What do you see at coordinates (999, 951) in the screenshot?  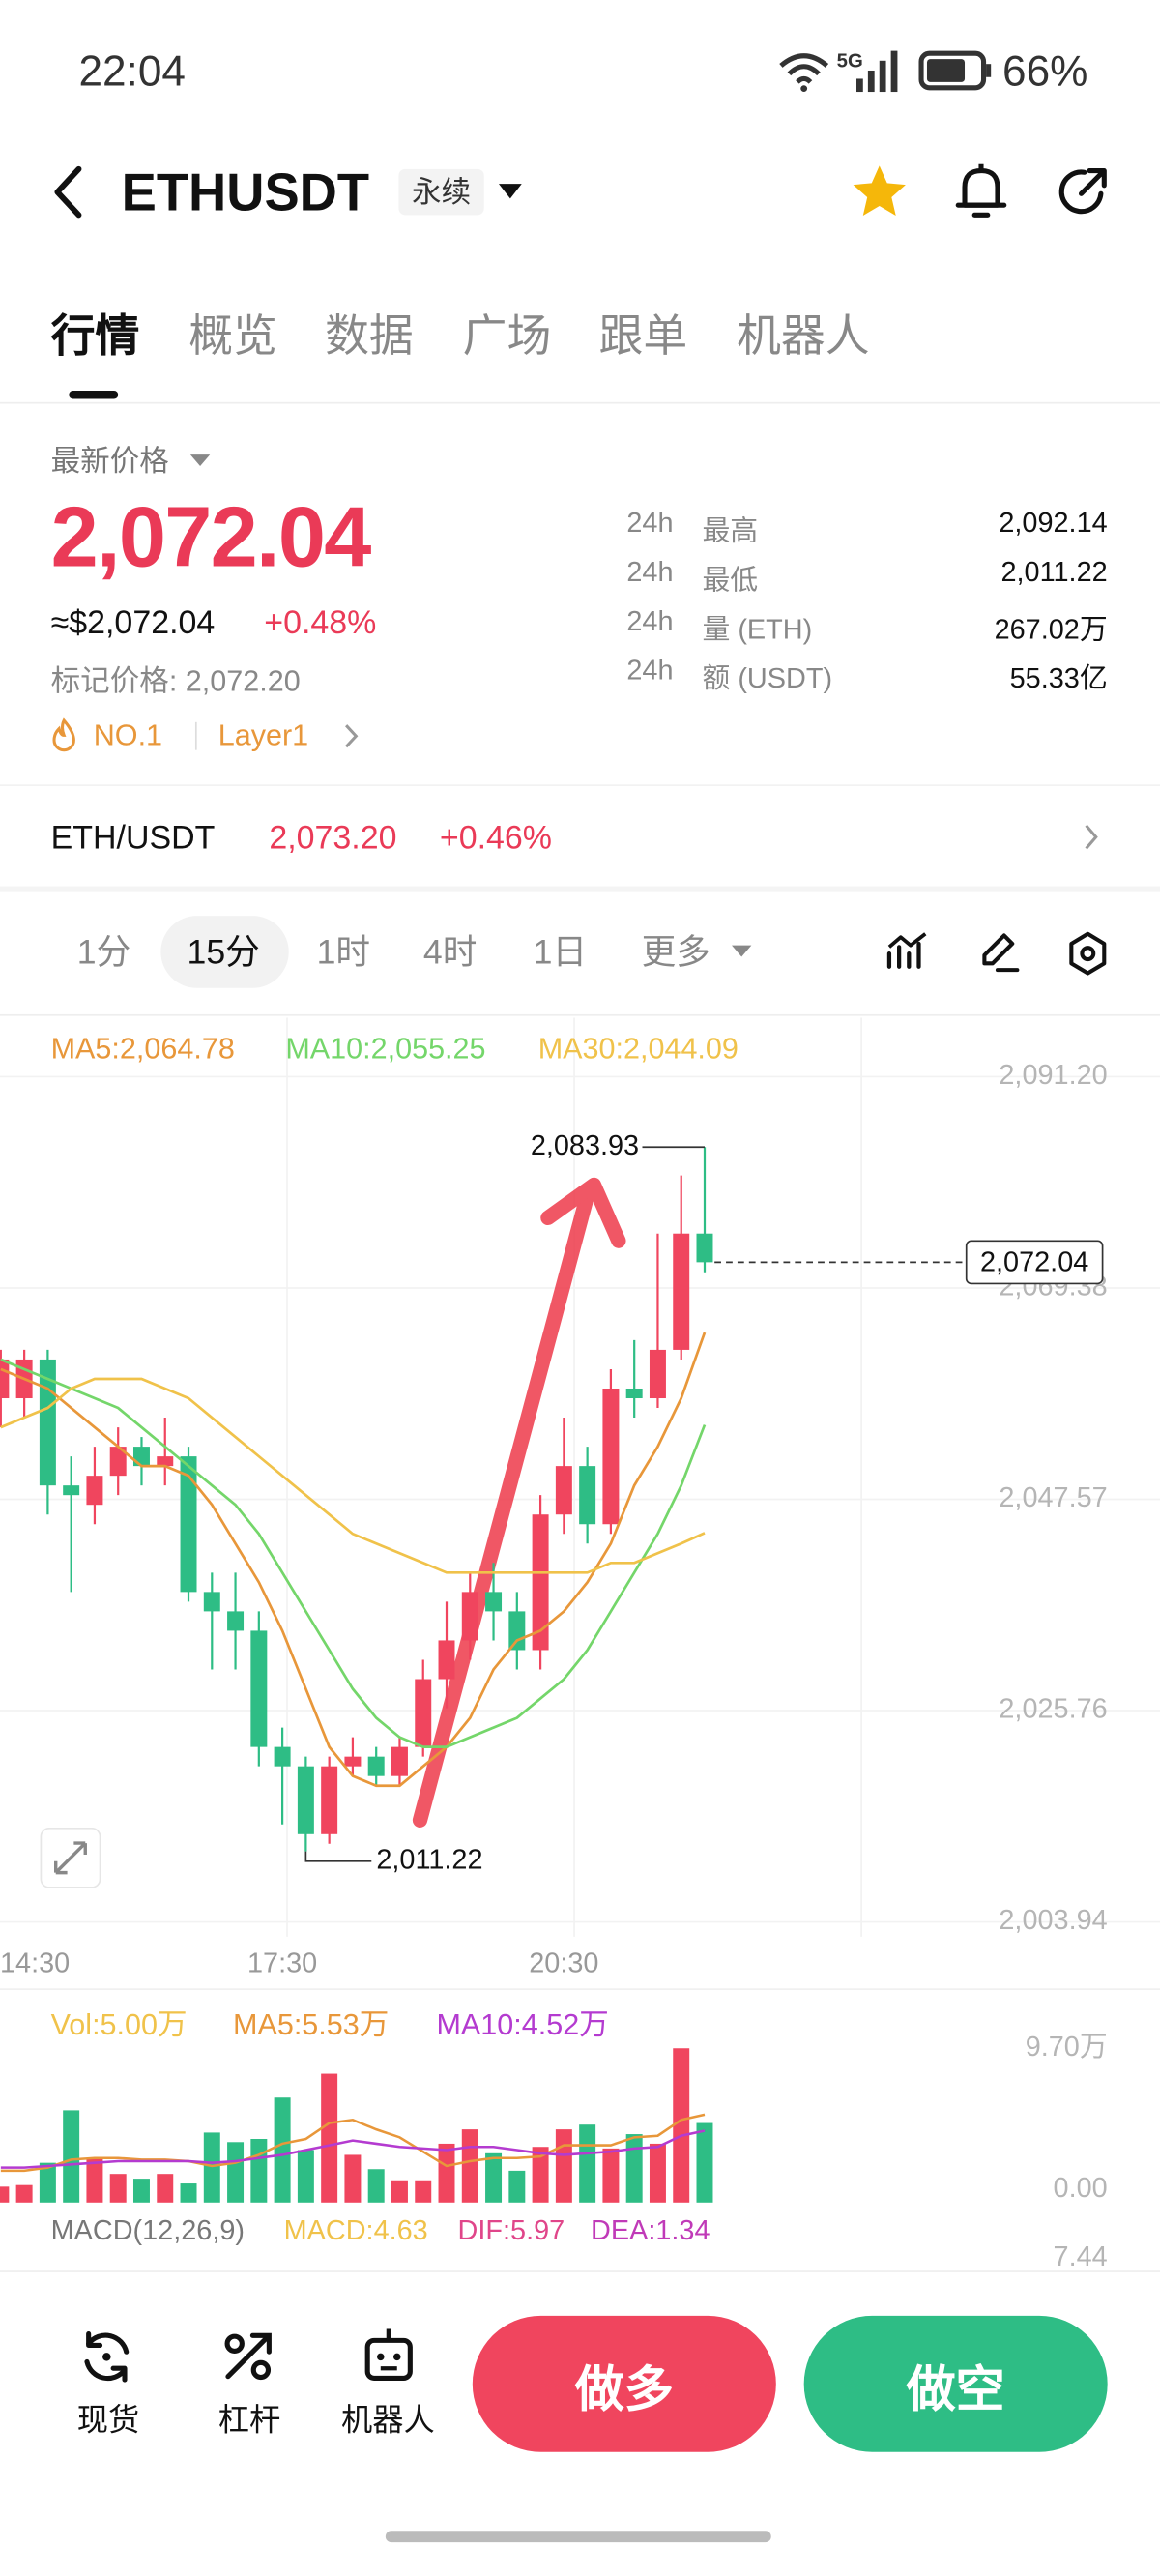 I see `draw-button` at bounding box center [999, 951].